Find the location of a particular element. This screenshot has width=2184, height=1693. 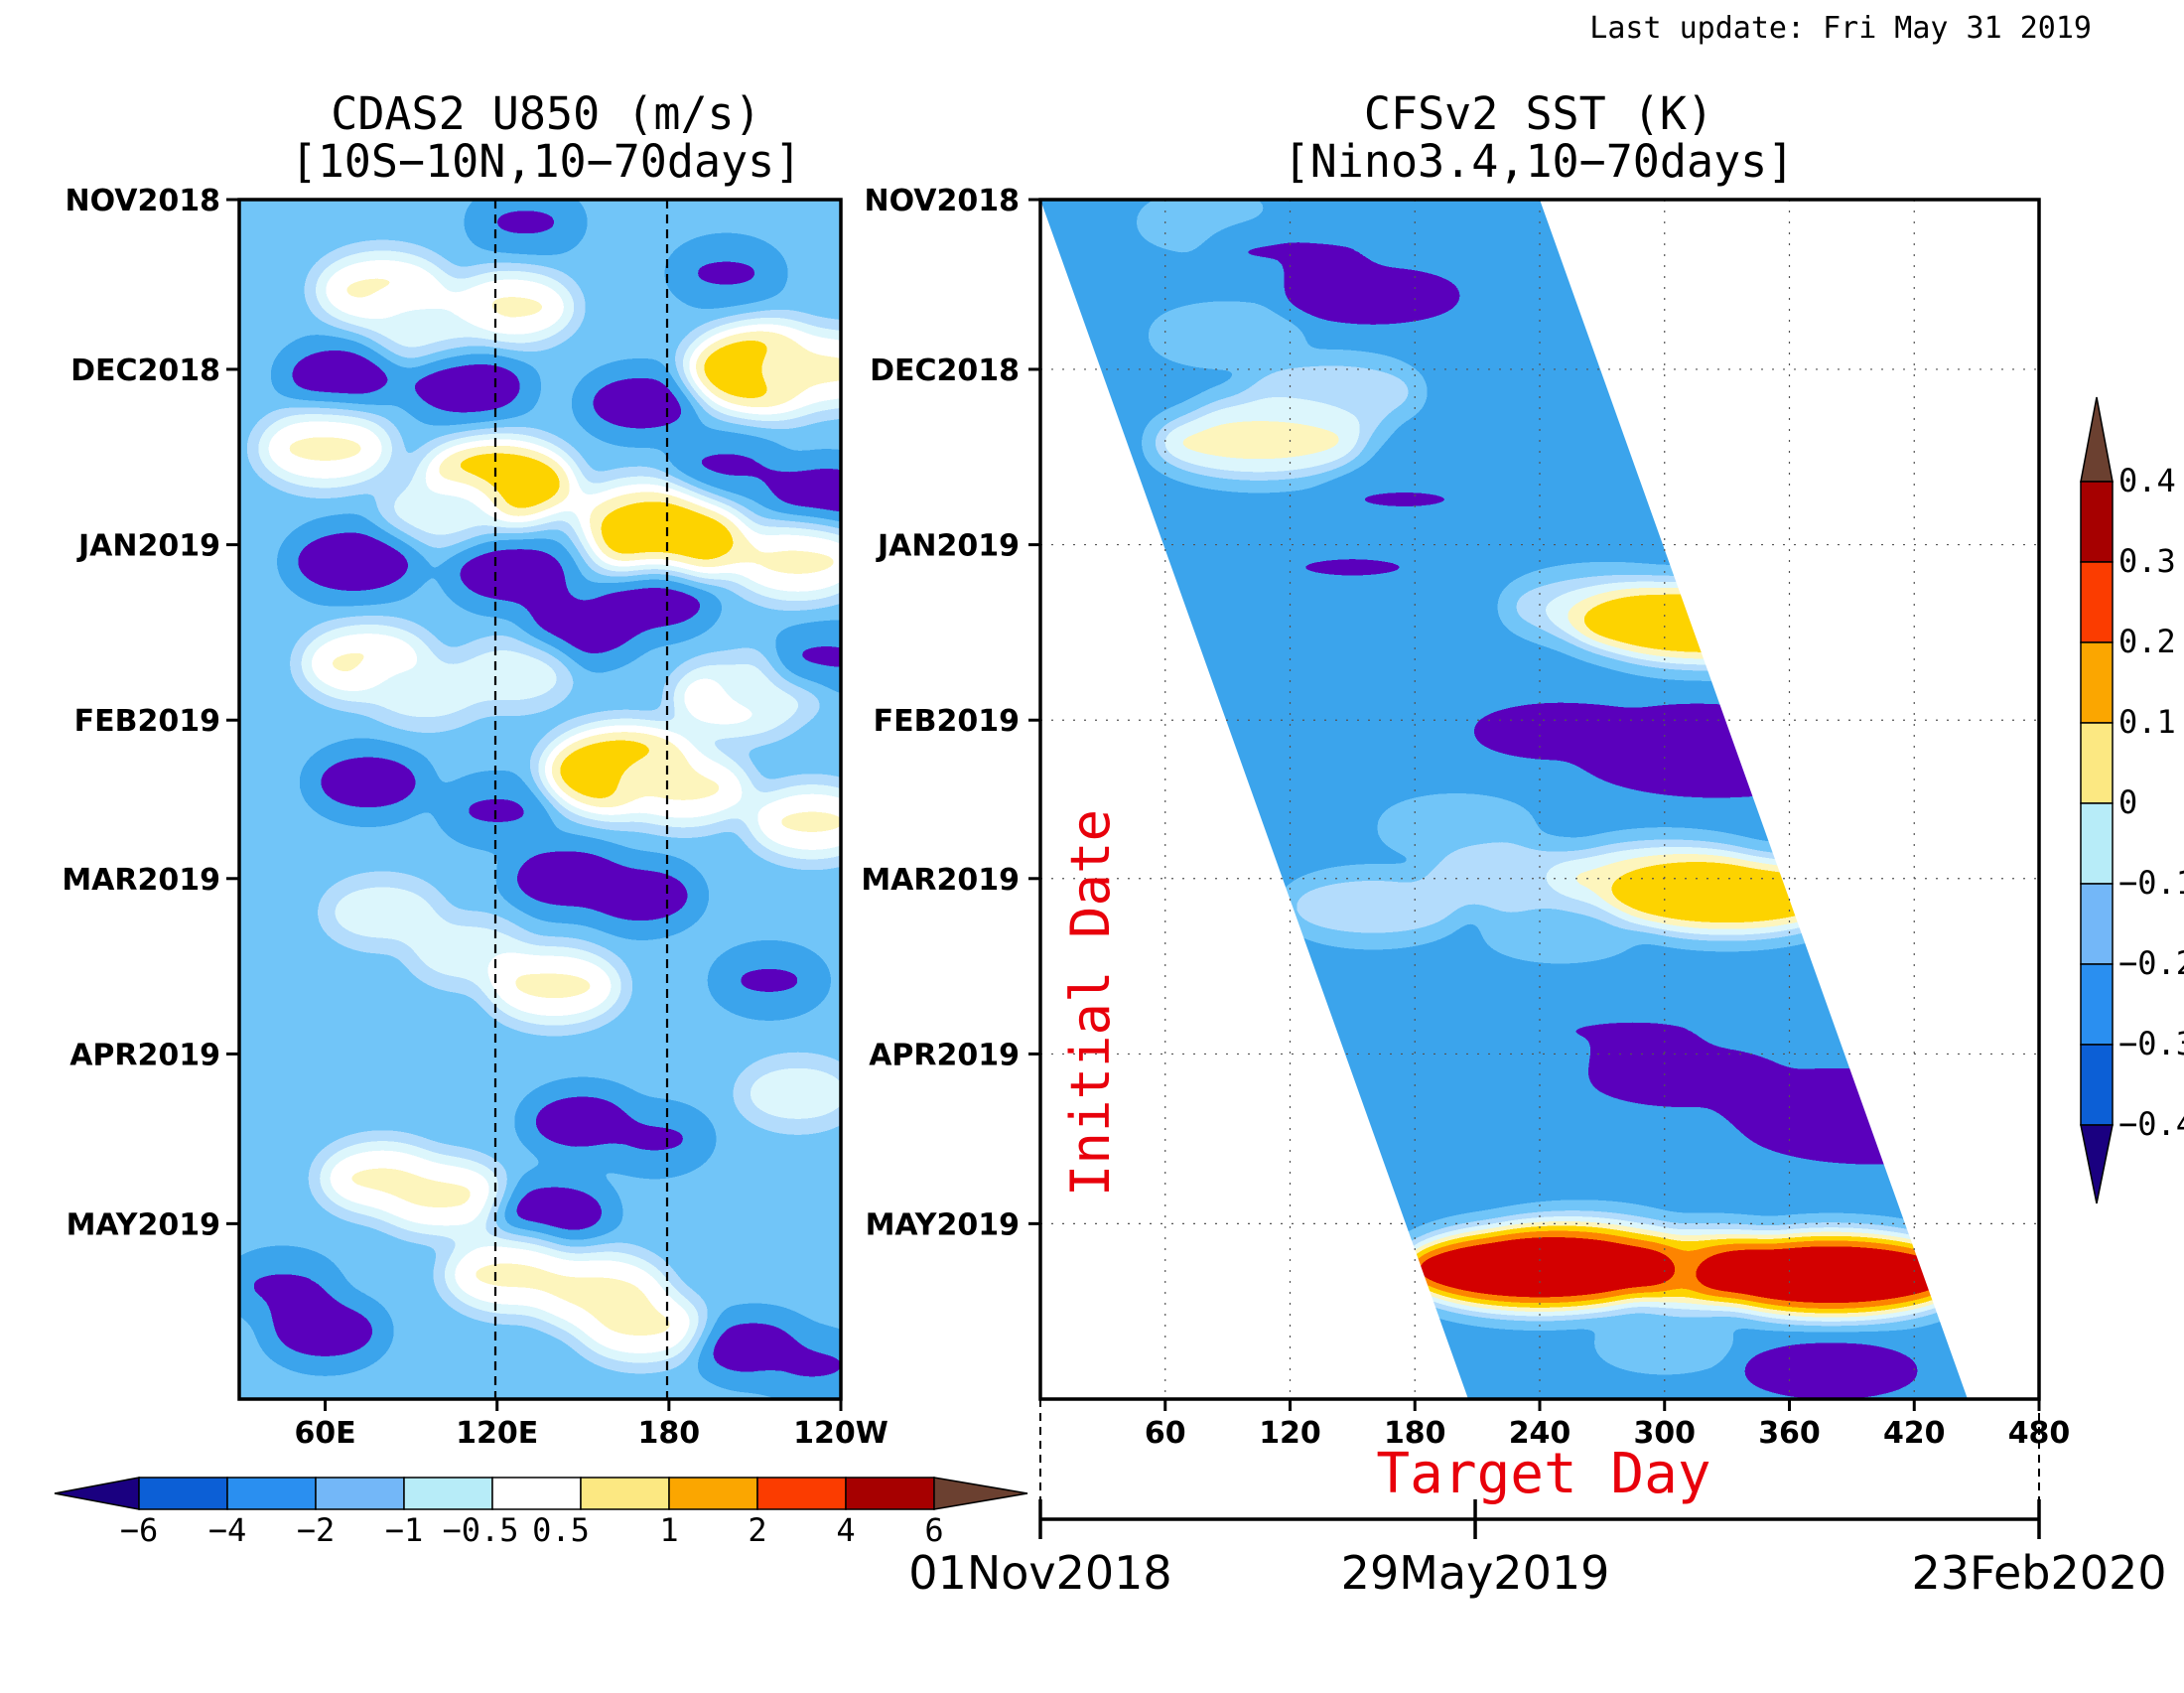

sst-x-tick-label: 120 is located at coordinates (1290, 1433).